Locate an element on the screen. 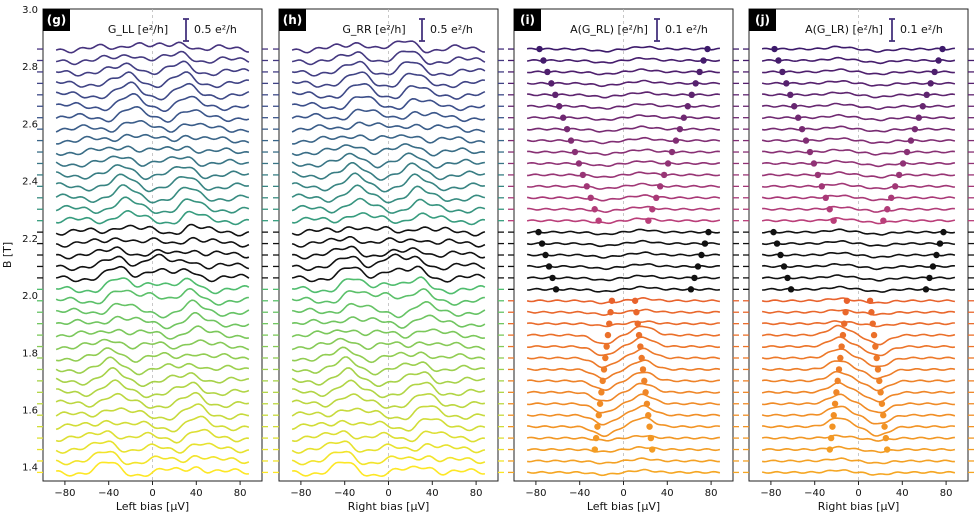  panel-label: (h) is located at coordinates (293, 20).